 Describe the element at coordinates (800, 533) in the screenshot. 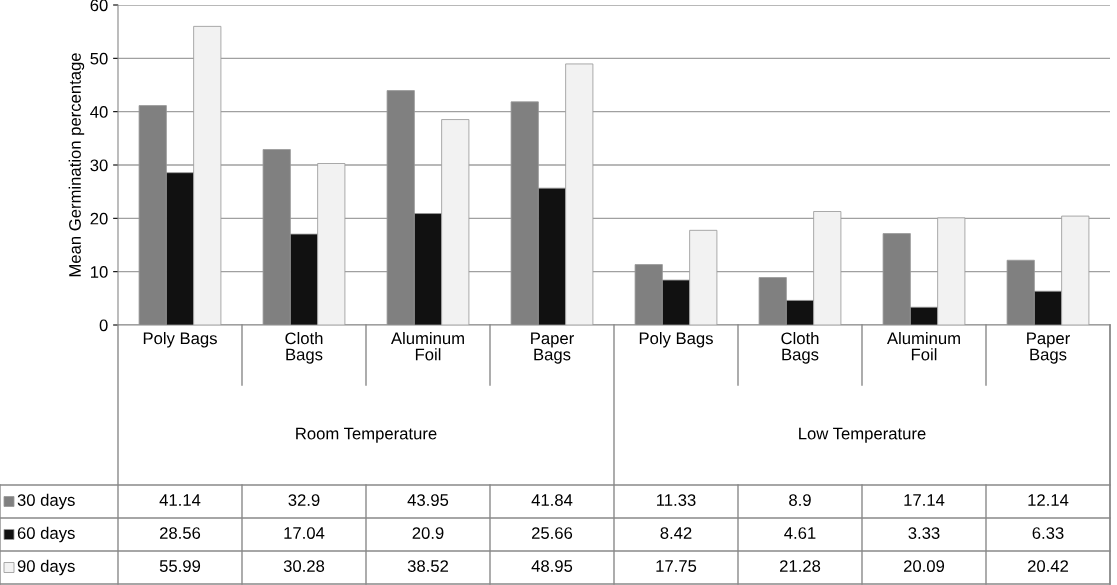

I see `data-label: 4.61` at that location.